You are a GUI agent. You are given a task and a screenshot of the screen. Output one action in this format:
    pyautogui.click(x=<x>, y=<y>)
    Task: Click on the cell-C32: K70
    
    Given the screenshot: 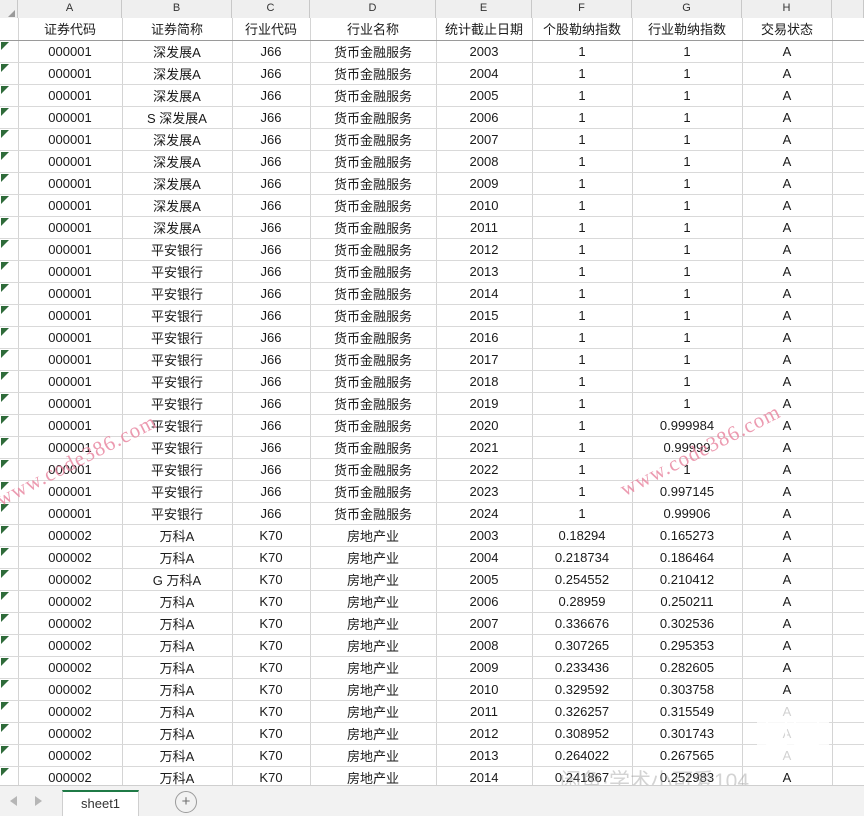 What is the action you would take?
    pyautogui.click(x=271, y=711)
    